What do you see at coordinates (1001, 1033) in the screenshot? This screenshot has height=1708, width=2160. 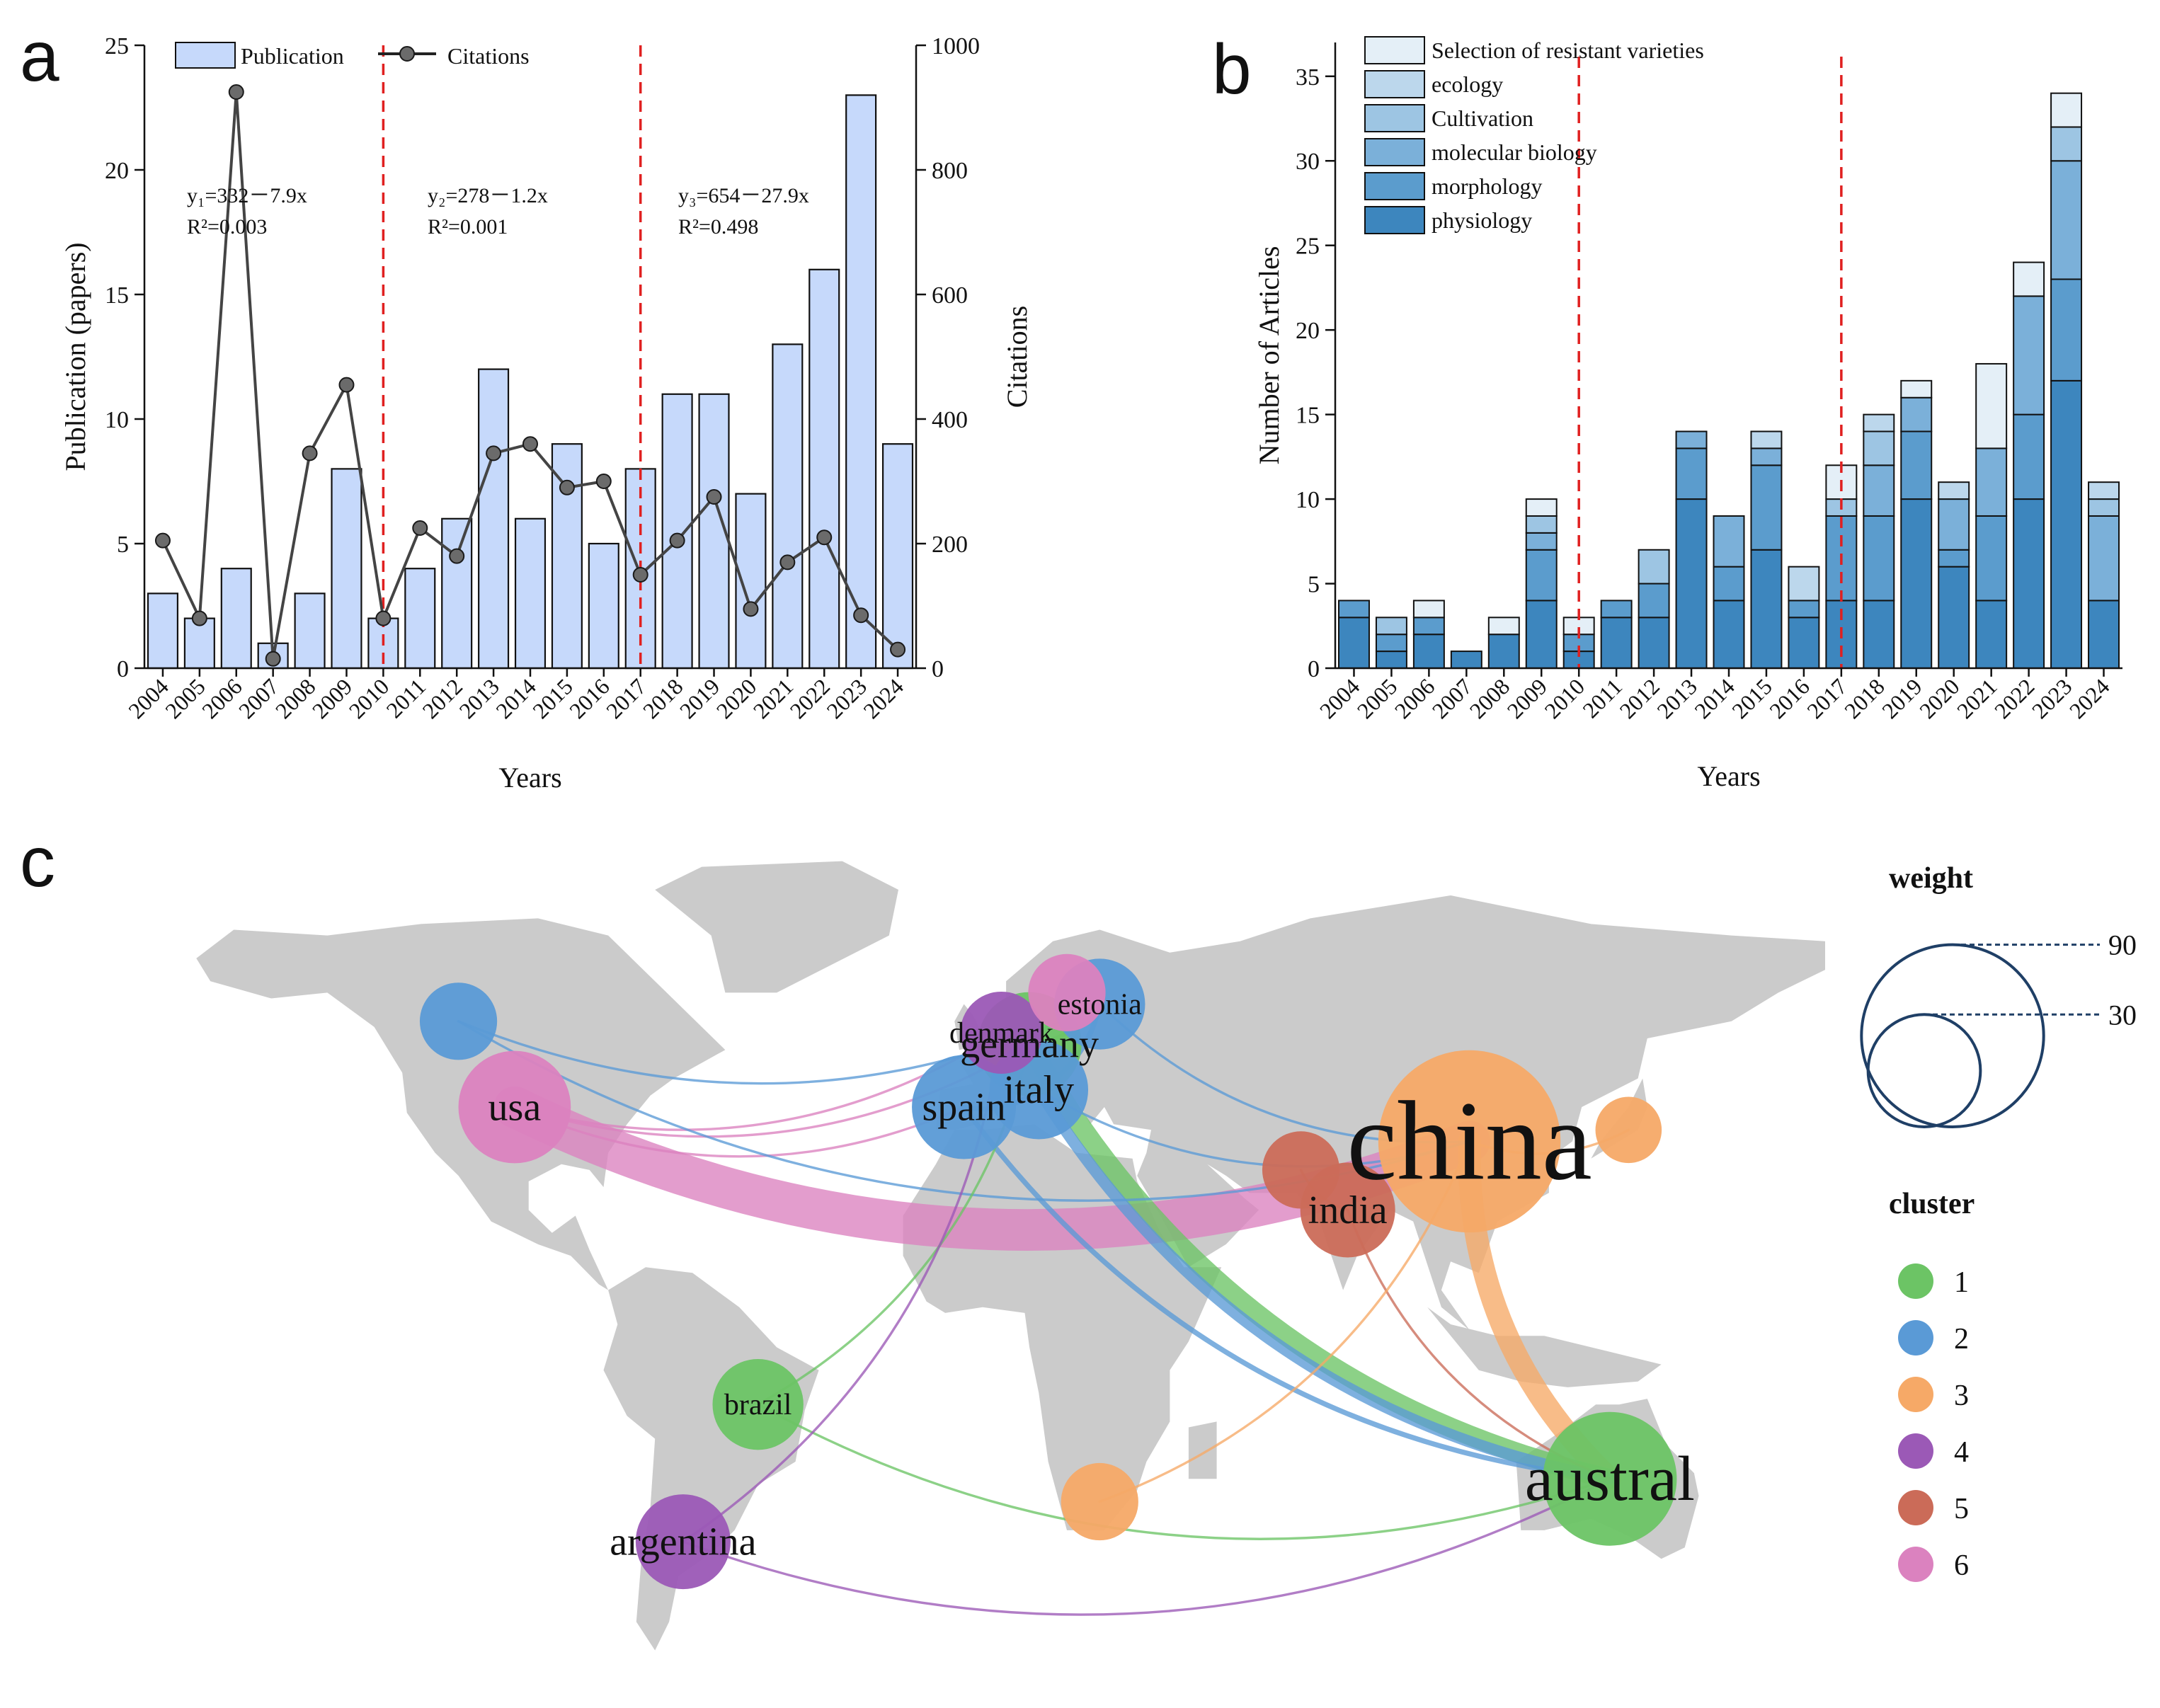 I see `node-label-denmark: denmark` at bounding box center [1001, 1033].